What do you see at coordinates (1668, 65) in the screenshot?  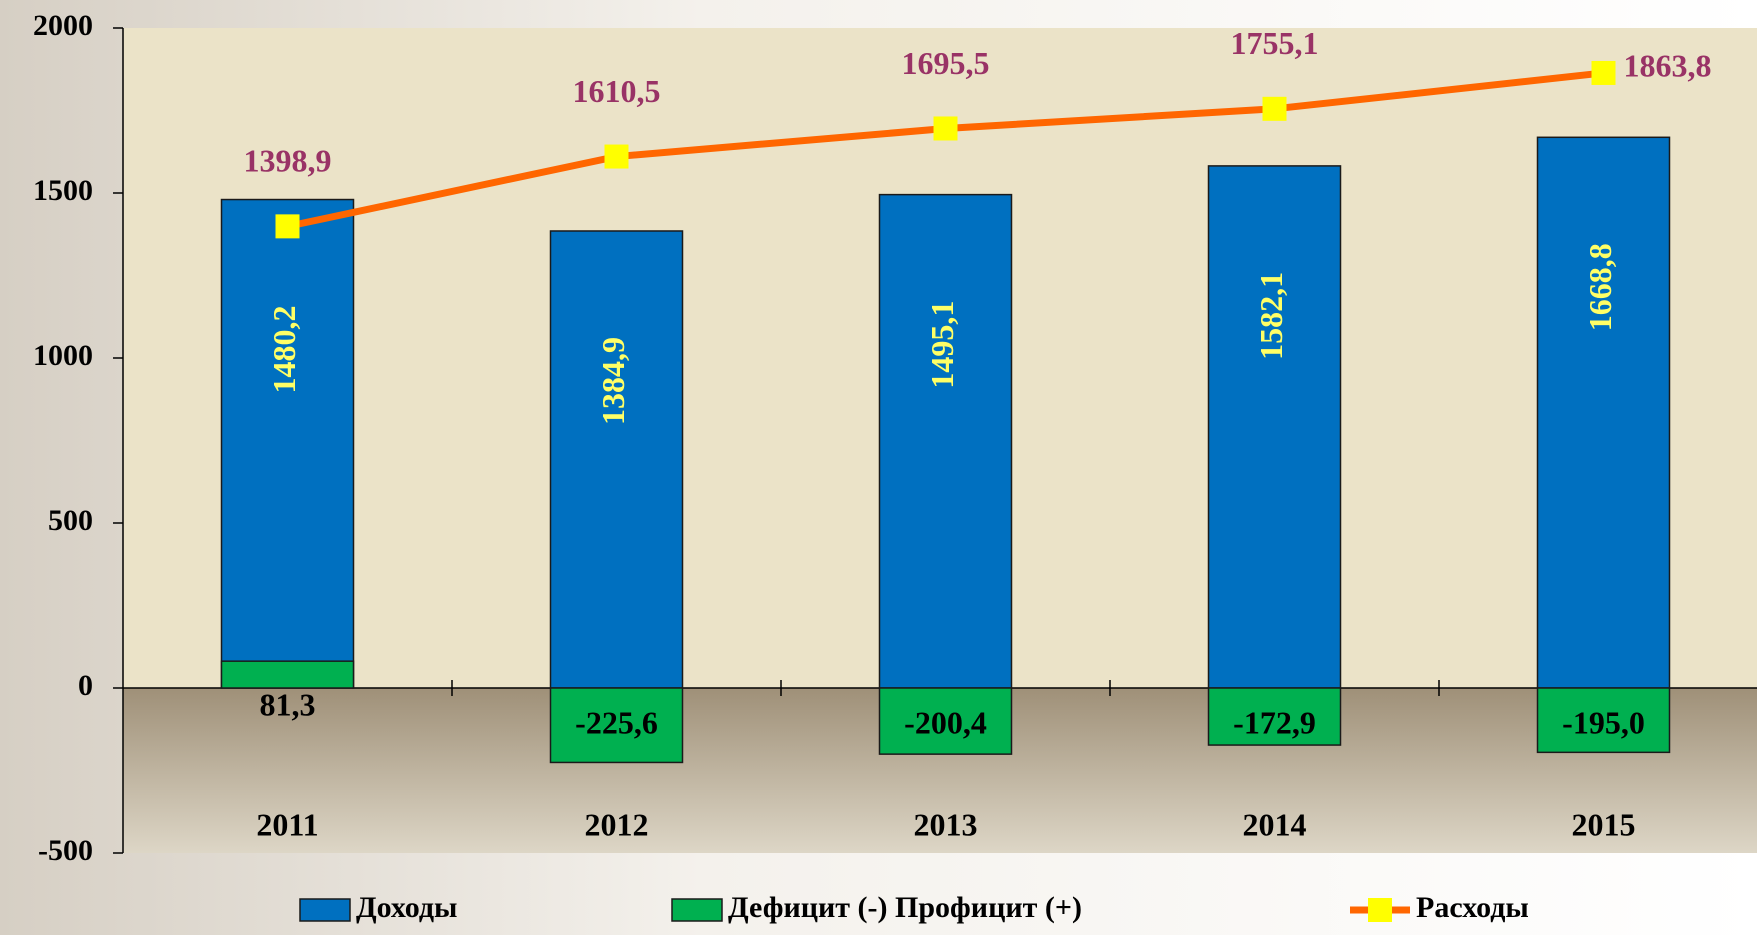 I see `line-value-label: 1863,8` at bounding box center [1668, 65].